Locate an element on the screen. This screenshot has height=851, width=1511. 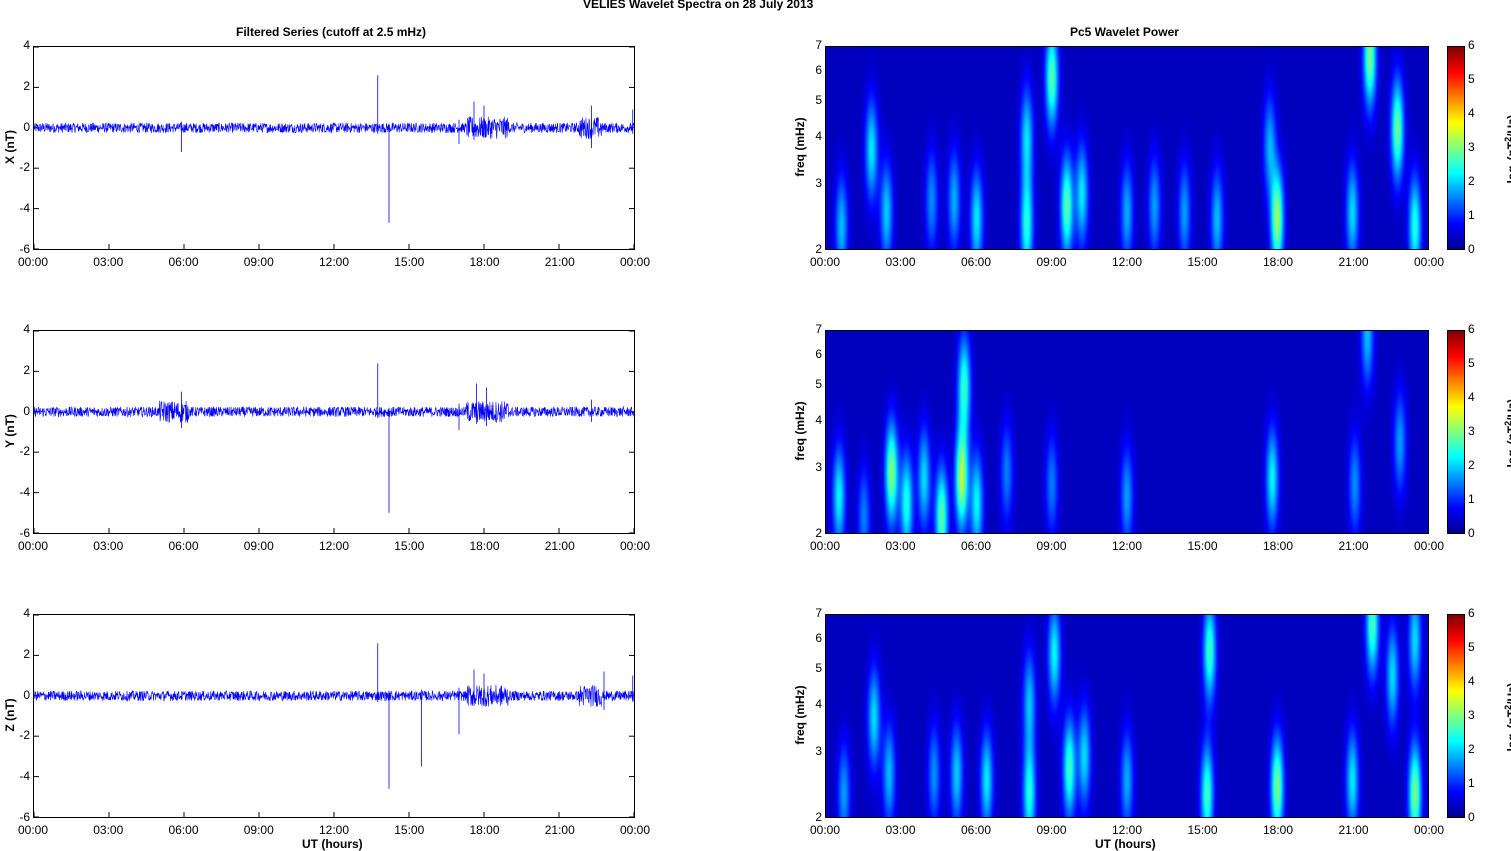
spectrum-2-colorbar-tick-label: 5 is located at coordinates (1471, 363).